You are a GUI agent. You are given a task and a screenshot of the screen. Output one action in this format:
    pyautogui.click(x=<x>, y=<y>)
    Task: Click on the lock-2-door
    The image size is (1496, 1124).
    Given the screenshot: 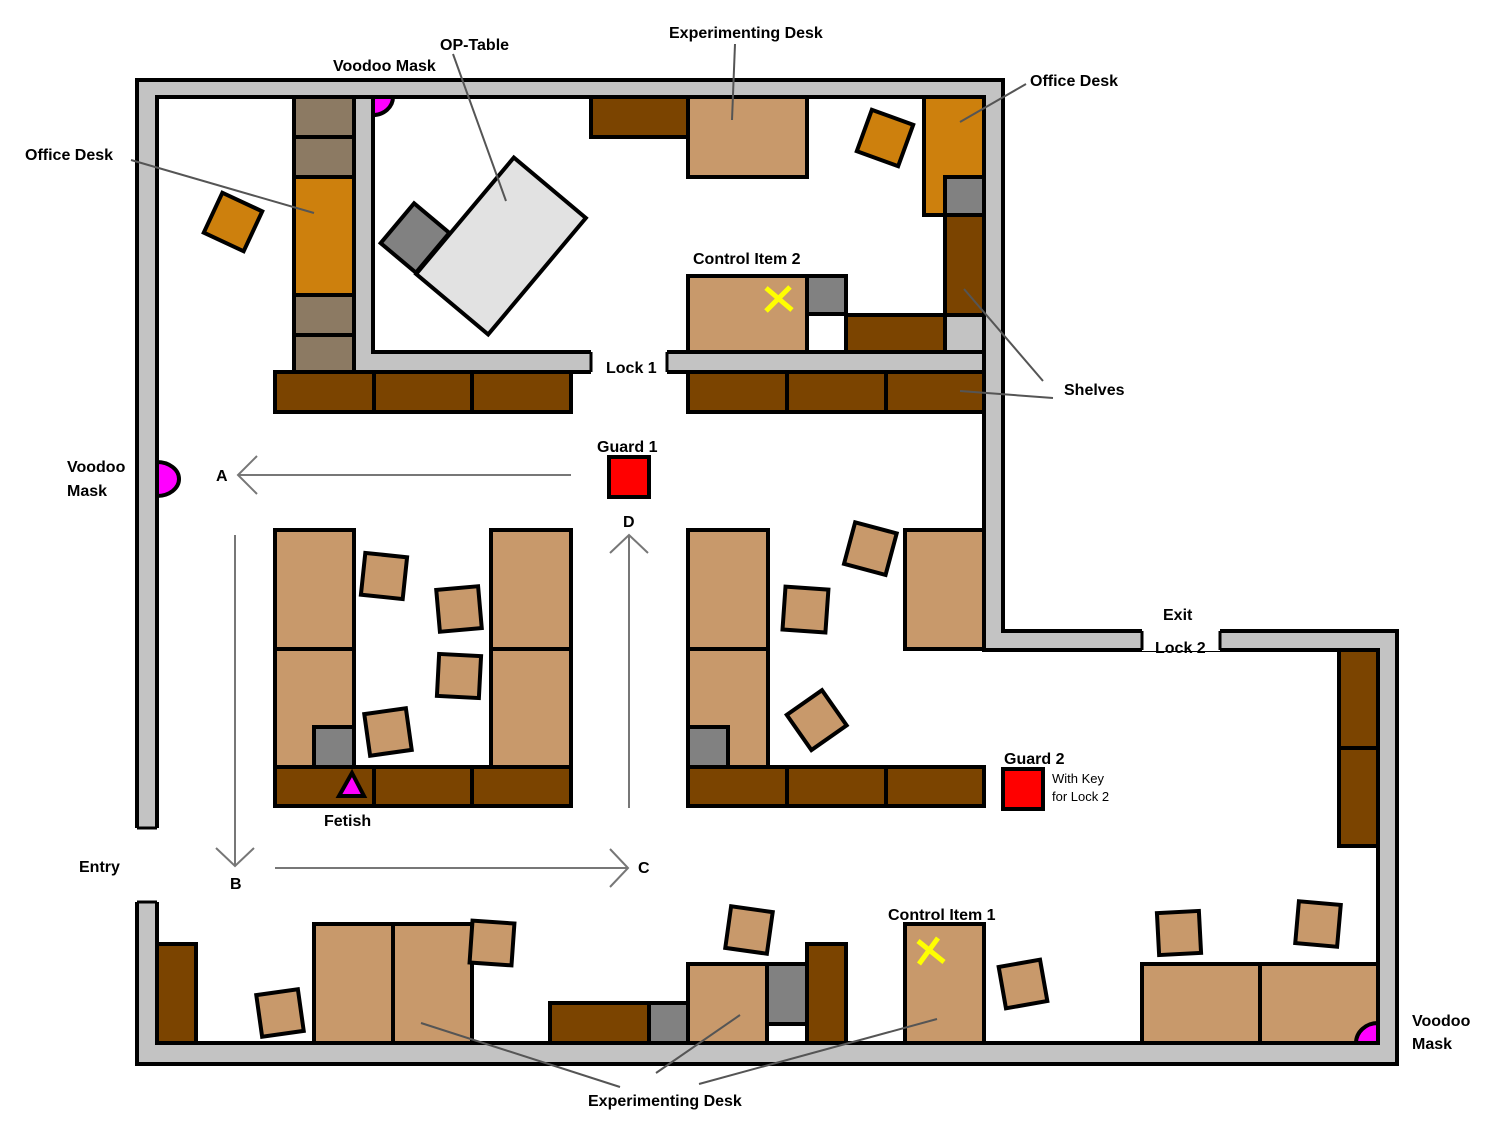 What is the action you would take?
    pyautogui.click(x=1181, y=640)
    